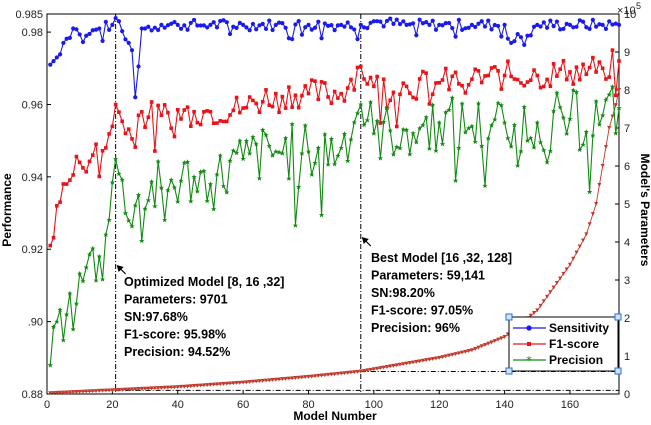  I want to click on legend-precision-label: Precision, so click(576, 360).